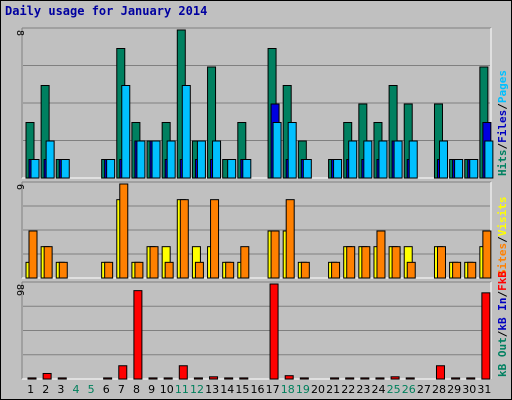 Image resolution: width=512 pixels, height=400 pixels. Describe the element at coordinates (502, 259) in the screenshot. I see `legend-entry: Sites` at that location.